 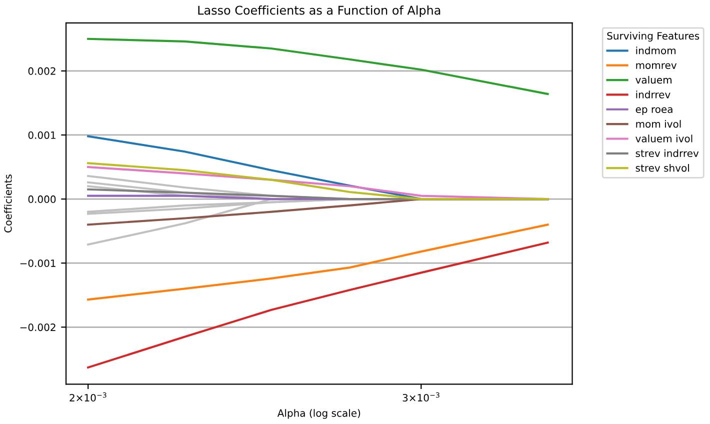 What do you see at coordinates (654, 111) in the screenshot?
I see `legend-label: ep roea` at bounding box center [654, 111].